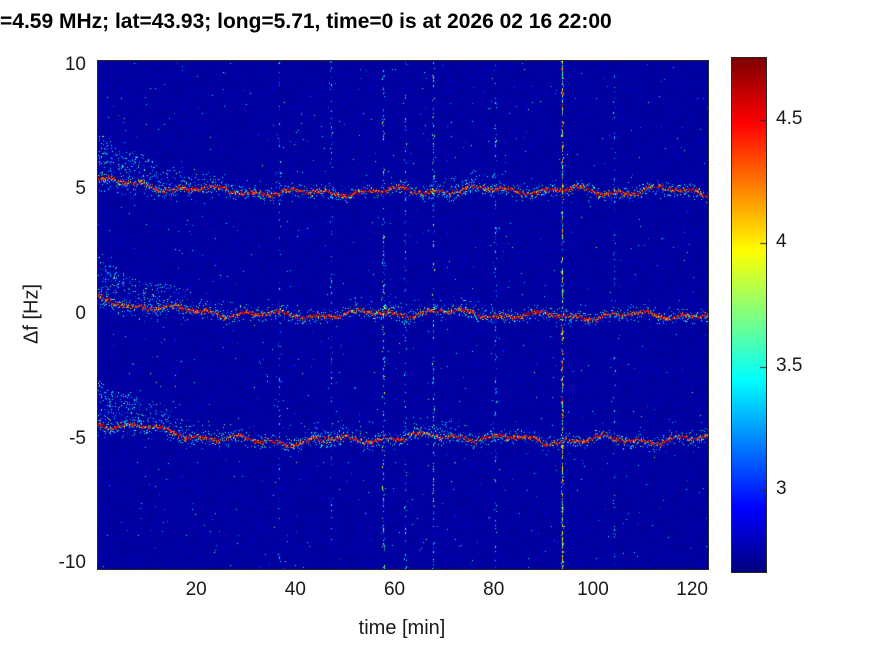 The height and width of the screenshot is (656, 875). Describe the element at coordinates (749, 315) in the screenshot. I see `colorbar` at that location.